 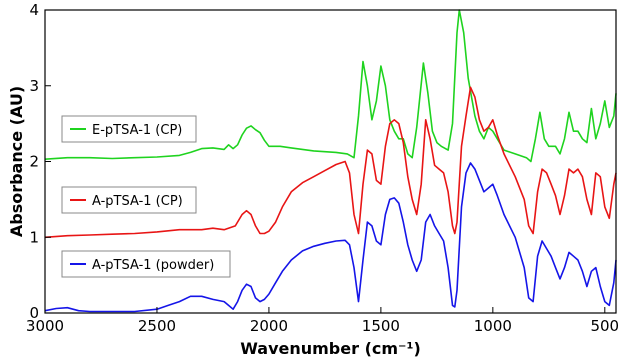 What do you see at coordinates (34, 313) in the screenshot?
I see `y-tick-label: 0` at bounding box center [34, 313].